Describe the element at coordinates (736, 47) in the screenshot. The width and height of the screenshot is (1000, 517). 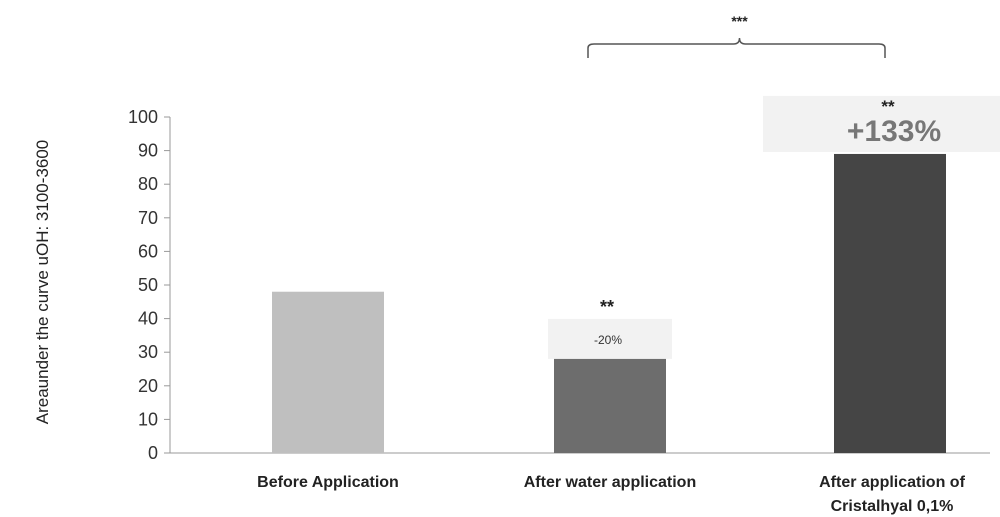
I see `bracket-line` at that location.